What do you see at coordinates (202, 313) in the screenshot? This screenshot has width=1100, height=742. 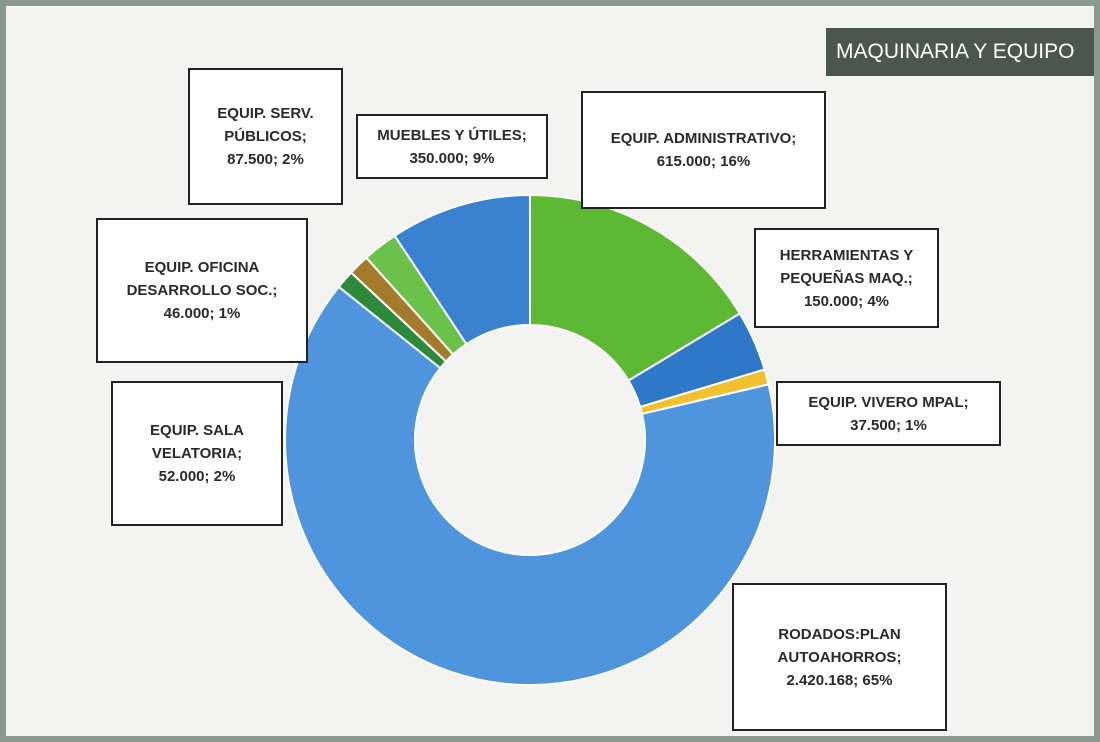 I see `value-label: 46.000; 1%` at bounding box center [202, 313].